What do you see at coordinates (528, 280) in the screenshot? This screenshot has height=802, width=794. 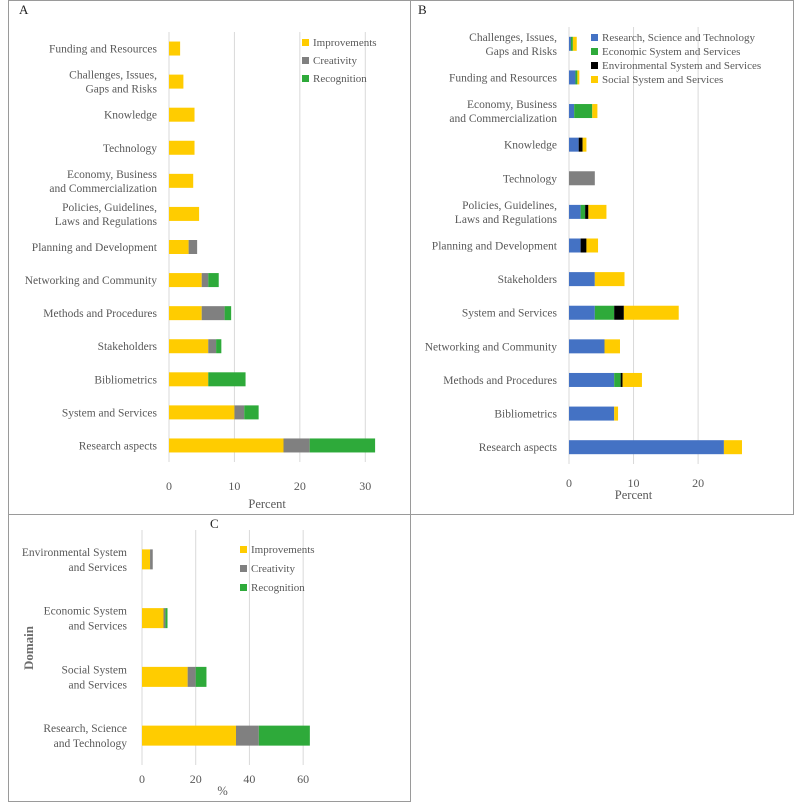 I see `chart-b-category-label: Stakeholders` at bounding box center [528, 280].